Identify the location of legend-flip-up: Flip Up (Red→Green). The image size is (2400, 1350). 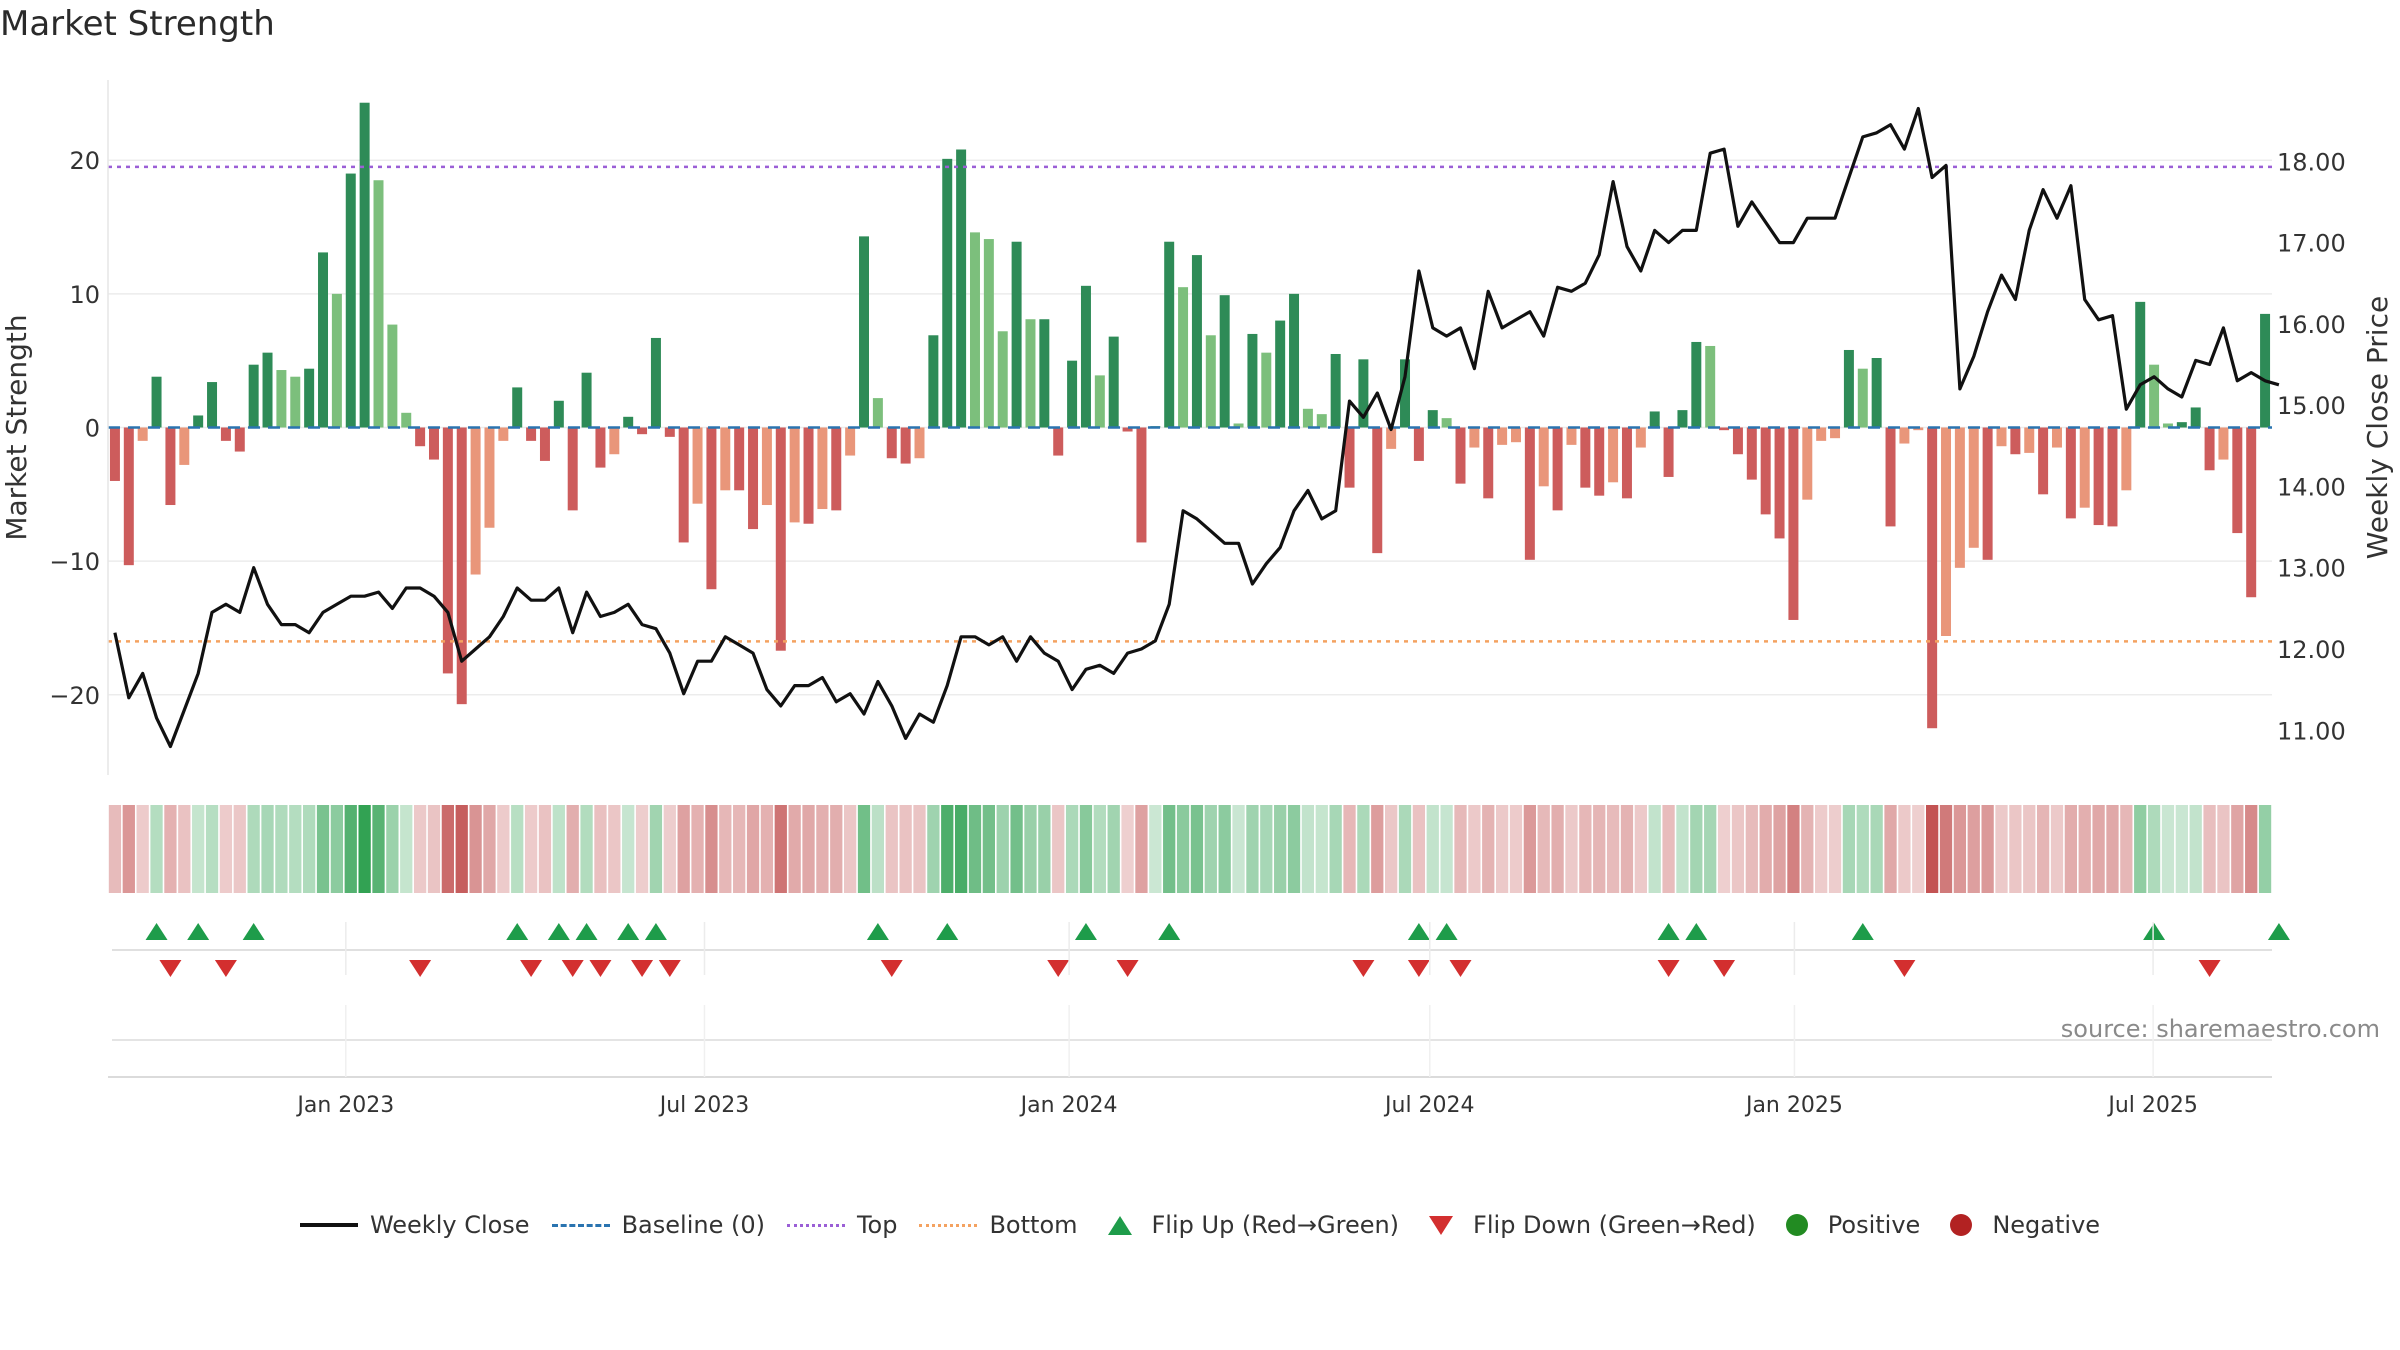
(1249, 1225).